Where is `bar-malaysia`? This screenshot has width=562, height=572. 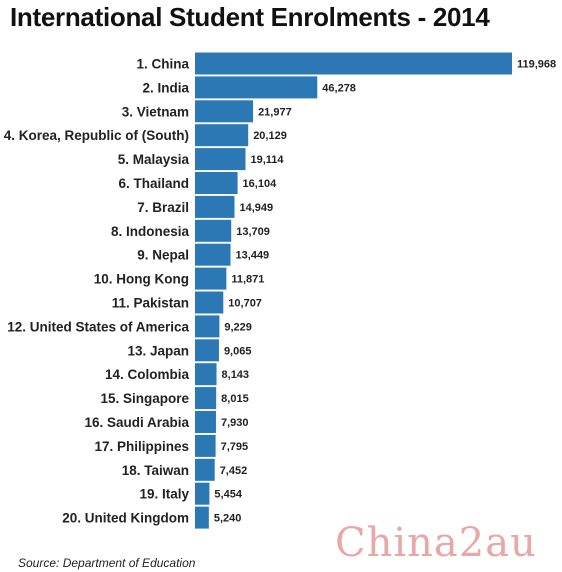
bar-malaysia is located at coordinates (220, 159).